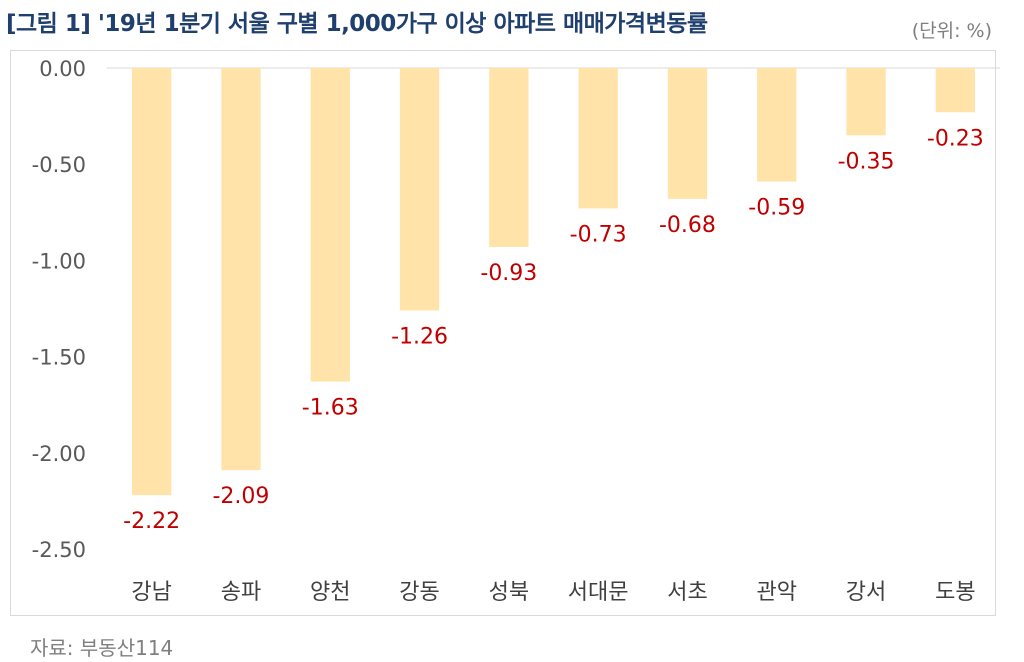 This screenshot has height=662, width=1024. I want to click on data-label-6: -0.68, so click(687, 225).